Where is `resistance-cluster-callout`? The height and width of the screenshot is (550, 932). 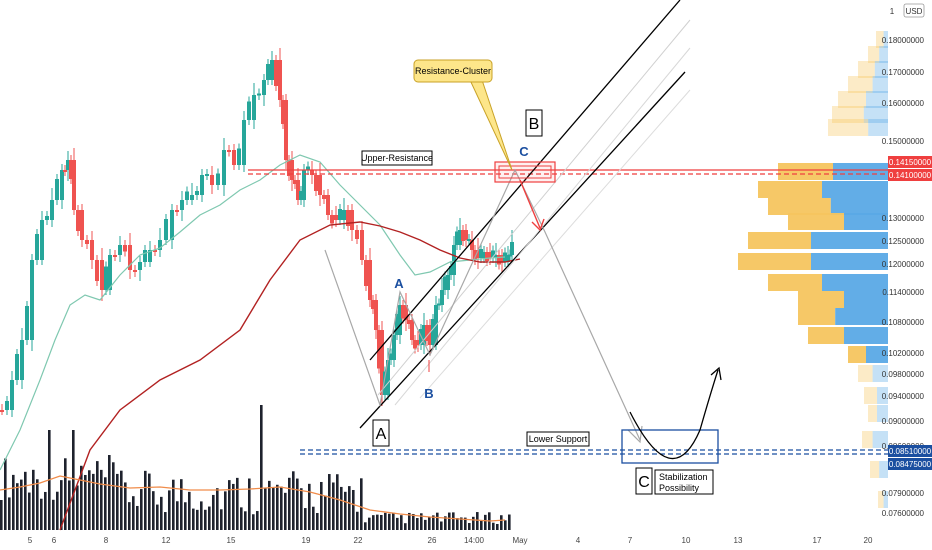 resistance-cluster-callout is located at coordinates (453, 71).